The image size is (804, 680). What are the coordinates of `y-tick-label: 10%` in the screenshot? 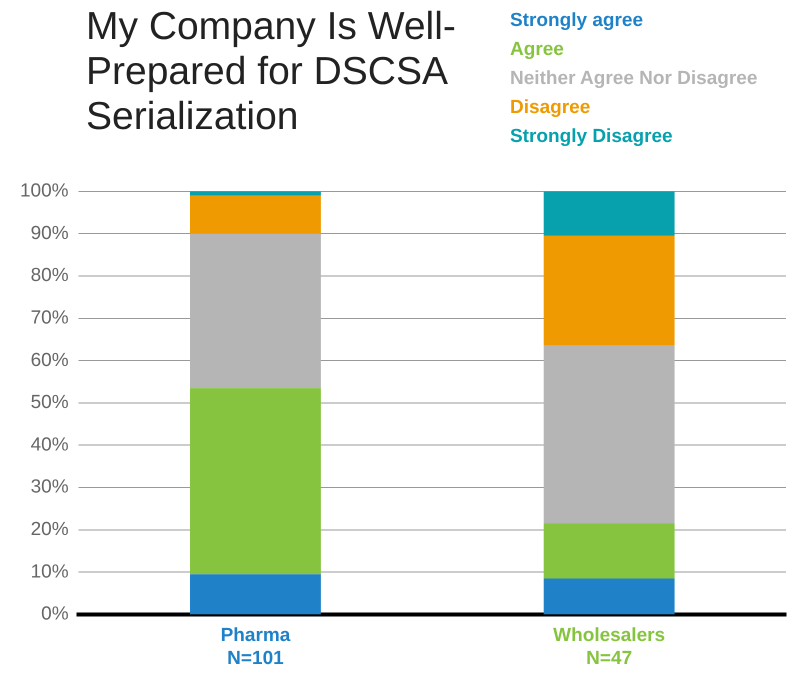 It's located at (49, 571).